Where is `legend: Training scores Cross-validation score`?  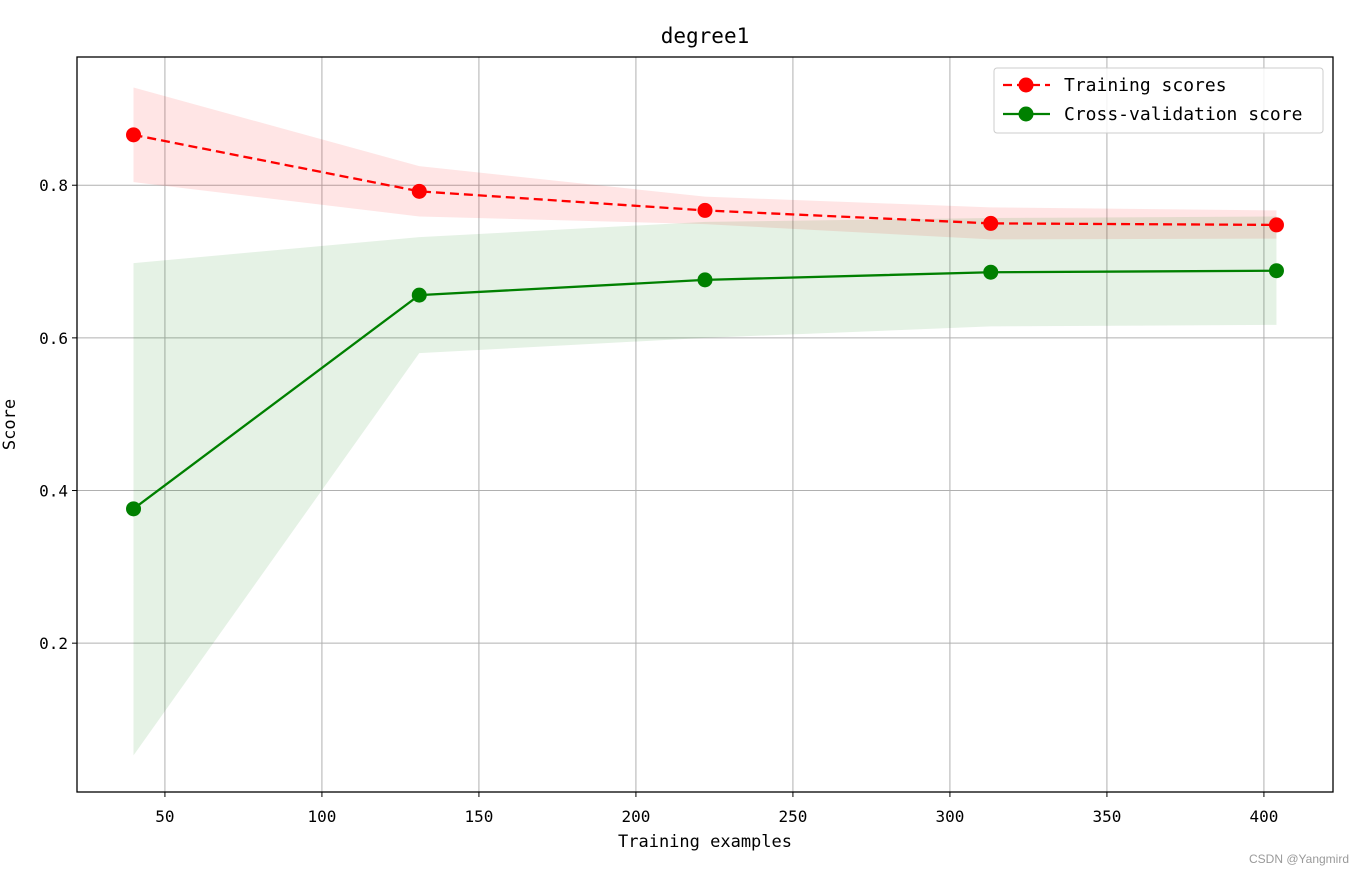 legend: Training scores Cross-validation score is located at coordinates (1158, 100).